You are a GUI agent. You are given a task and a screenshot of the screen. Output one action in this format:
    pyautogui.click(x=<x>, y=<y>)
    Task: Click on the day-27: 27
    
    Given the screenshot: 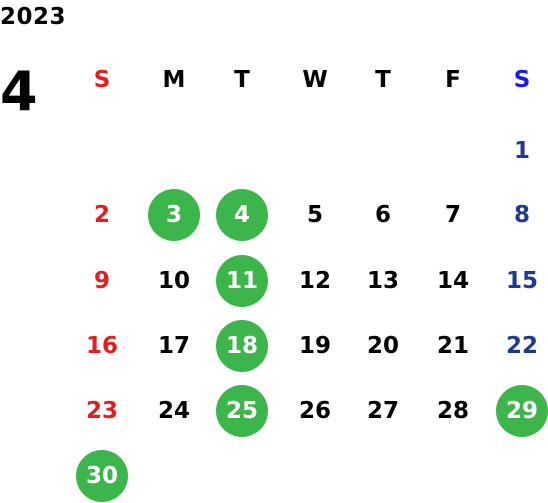 What is the action you would take?
    pyautogui.click(x=382, y=411)
    